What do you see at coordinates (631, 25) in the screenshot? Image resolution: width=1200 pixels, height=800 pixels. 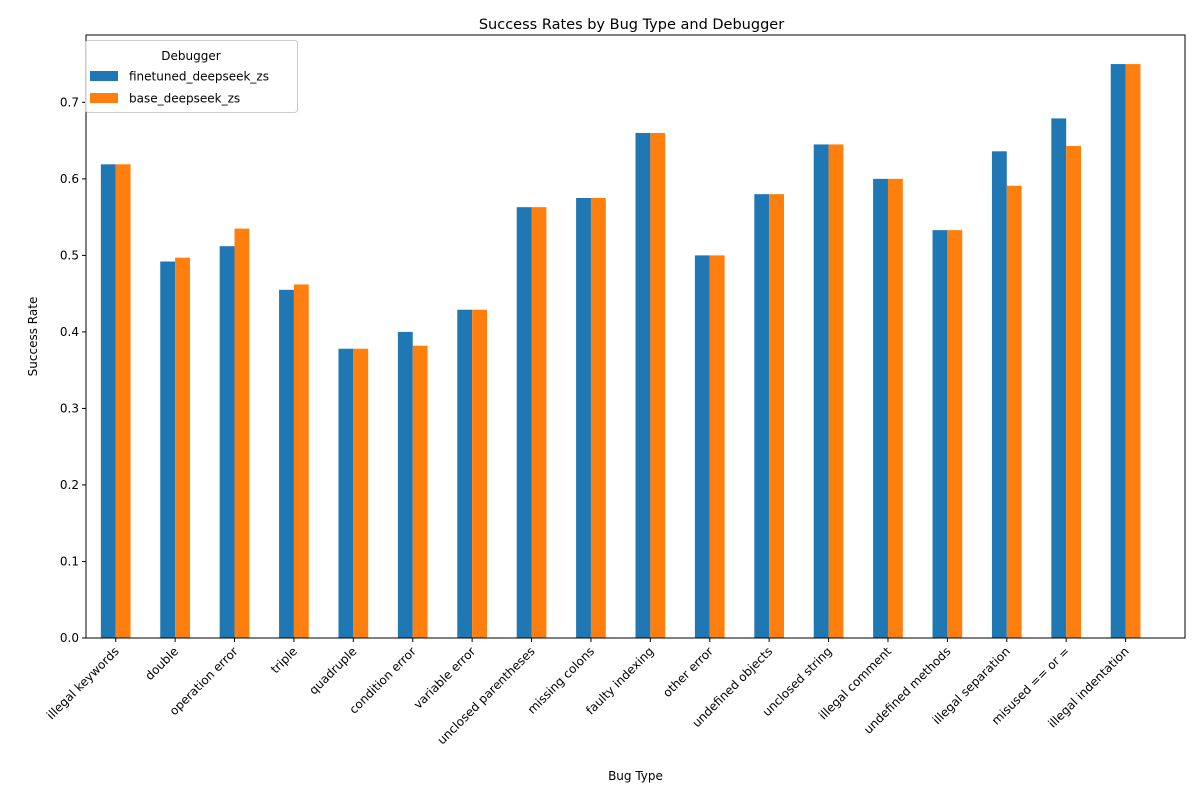 I see `chart-title: Success Rates by Bug Type and Debugger` at bounding box center [631, 25].